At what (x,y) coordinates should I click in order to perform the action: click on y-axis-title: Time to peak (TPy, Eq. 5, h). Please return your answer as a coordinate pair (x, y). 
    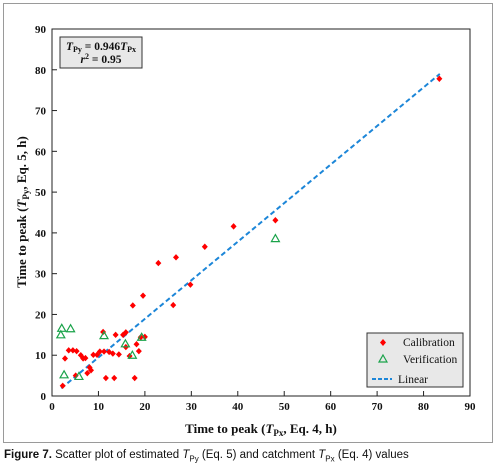
    Looking at the image, I should click on (22, 212).